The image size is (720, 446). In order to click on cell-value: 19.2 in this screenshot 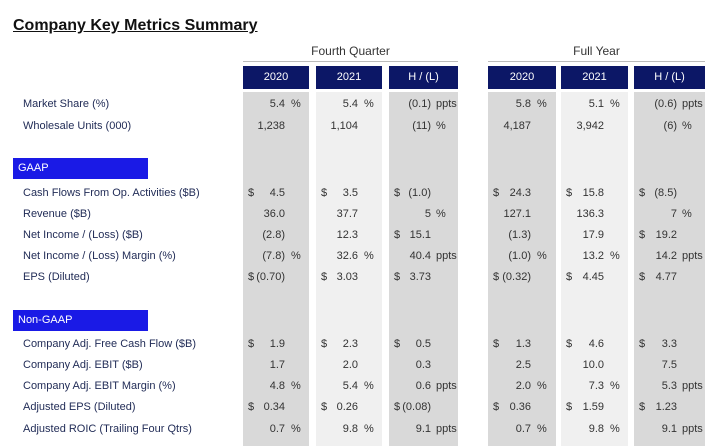, I will do `click(666, 235)`.